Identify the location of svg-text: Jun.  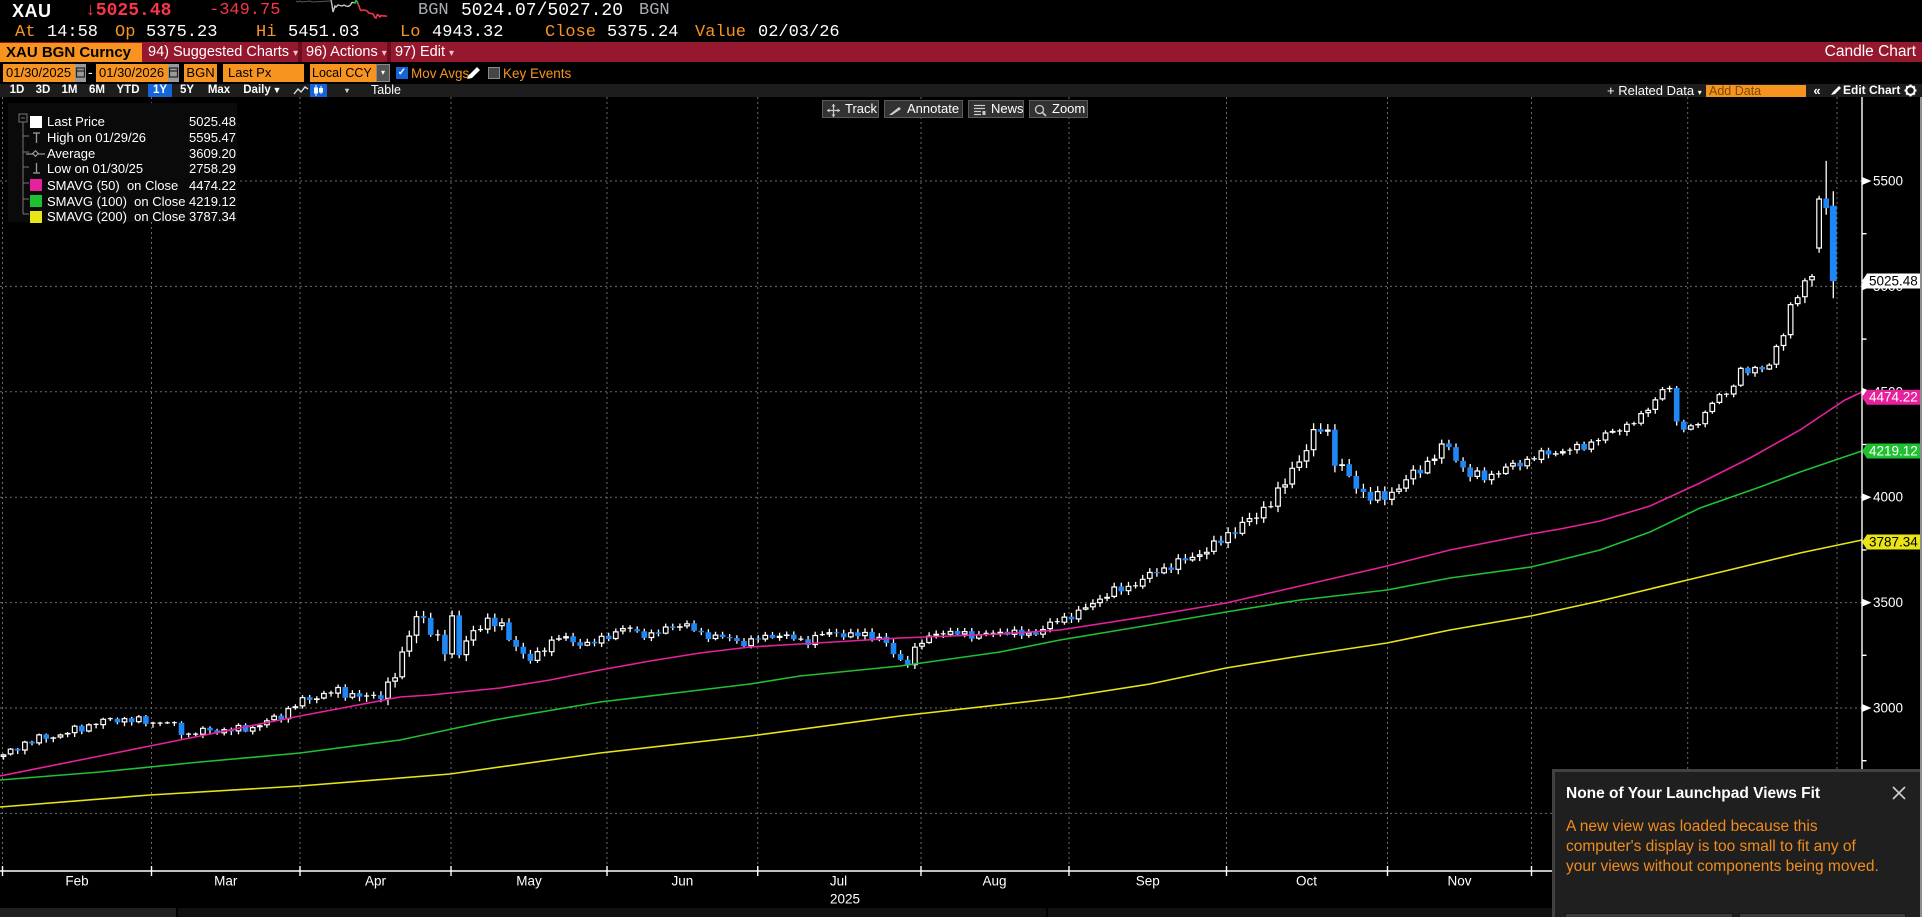
(683, 881).